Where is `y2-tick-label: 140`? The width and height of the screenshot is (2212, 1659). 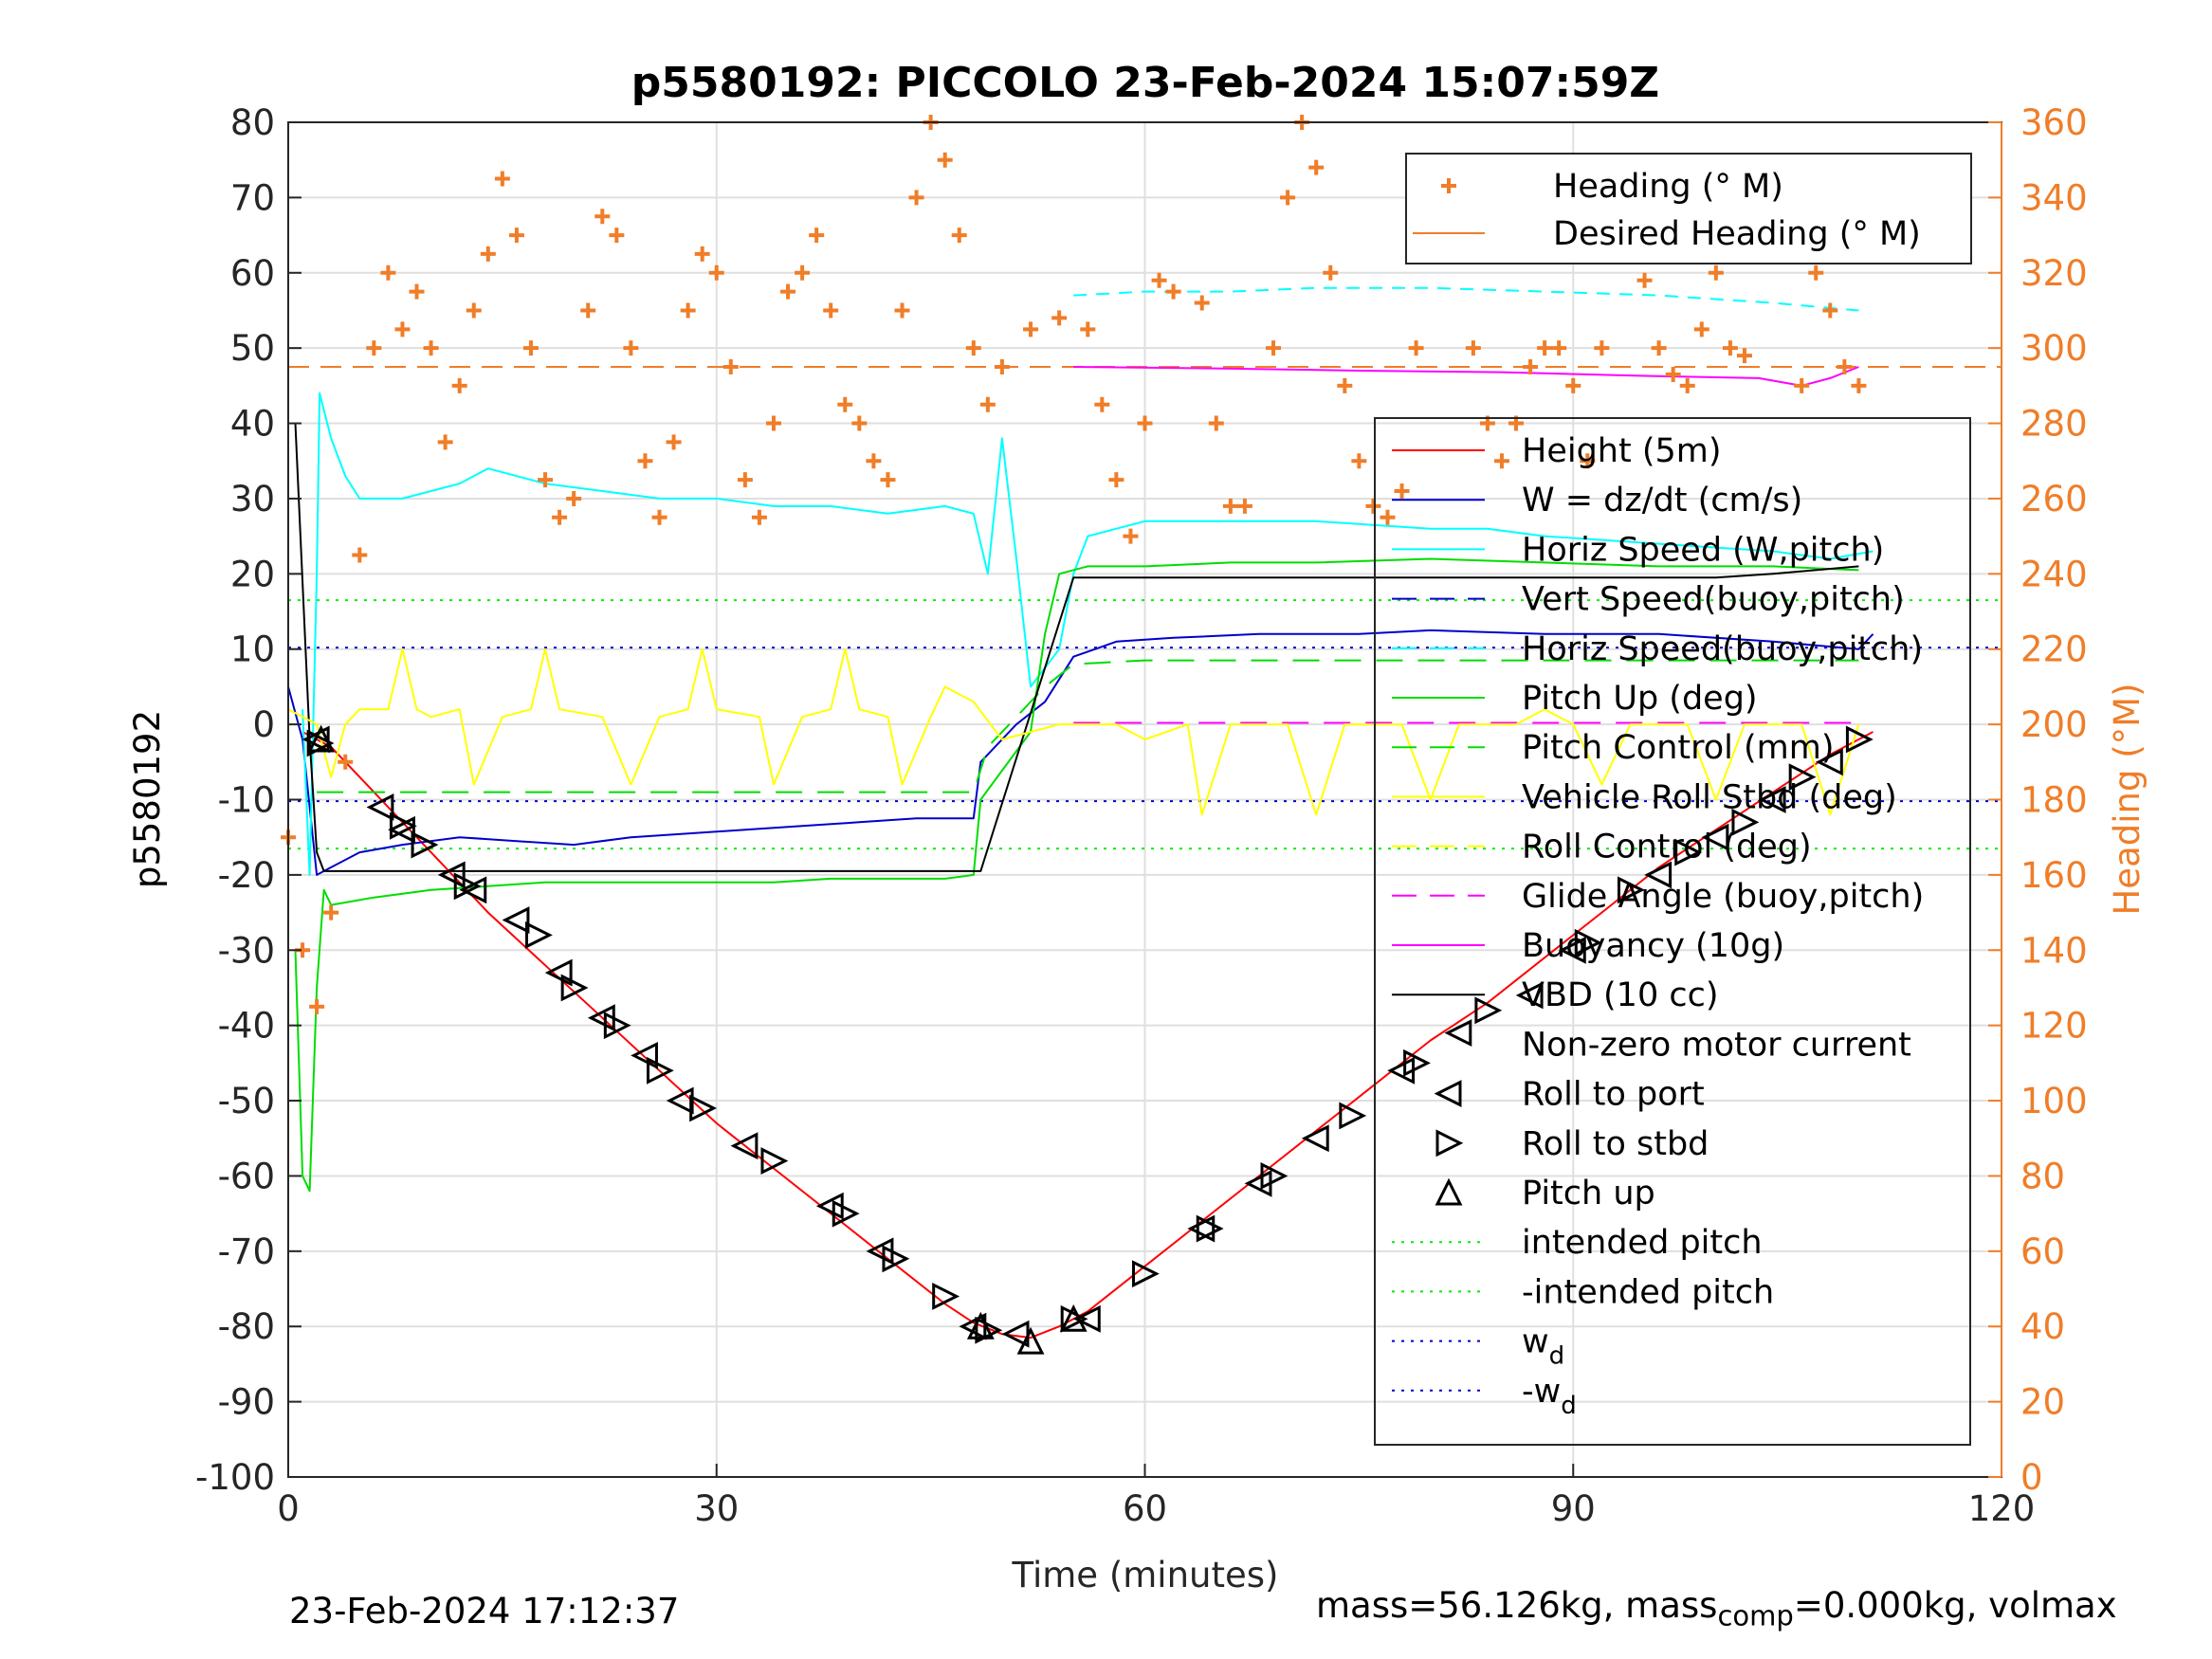
y2-tick-label: 140 is located at coordinates (2054, 950).